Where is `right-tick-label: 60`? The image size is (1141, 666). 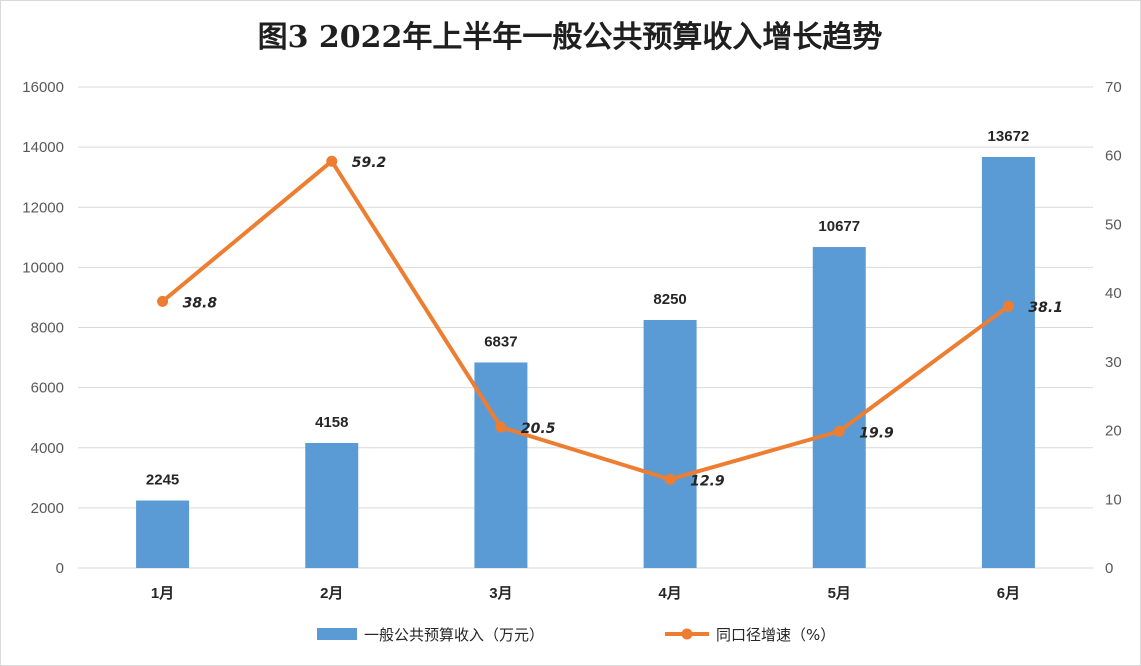
right-tick-label: 60 is located at coordinates (1113, 156).